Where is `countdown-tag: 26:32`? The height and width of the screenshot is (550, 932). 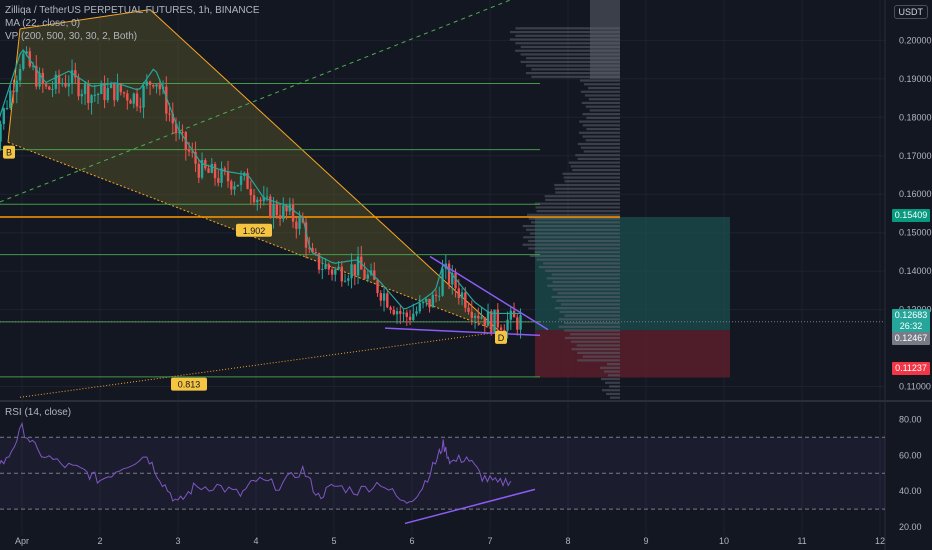
countdown-tag: 26:32 is located at coordinates (911, 326).